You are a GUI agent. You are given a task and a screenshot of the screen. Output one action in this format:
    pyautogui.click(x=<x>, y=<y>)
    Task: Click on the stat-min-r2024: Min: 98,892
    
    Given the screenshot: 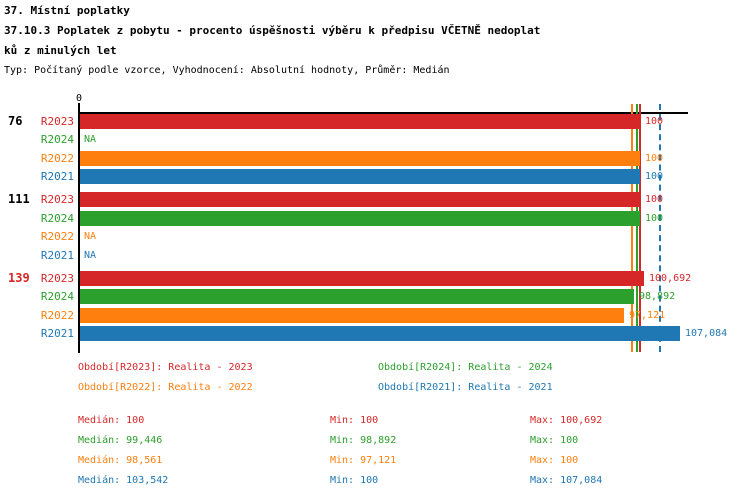 What is the action you would take?
    pyautogui.click(x=363, y=440)
    